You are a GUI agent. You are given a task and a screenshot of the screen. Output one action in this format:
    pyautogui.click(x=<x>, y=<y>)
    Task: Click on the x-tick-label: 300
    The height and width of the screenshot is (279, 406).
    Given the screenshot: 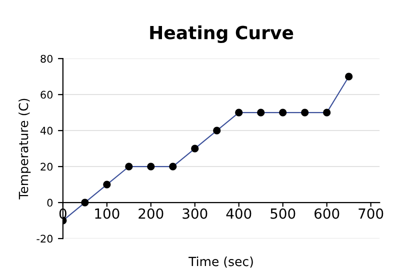 What is the action you would take?
    pyautogui.click(x=195, y=213)
    